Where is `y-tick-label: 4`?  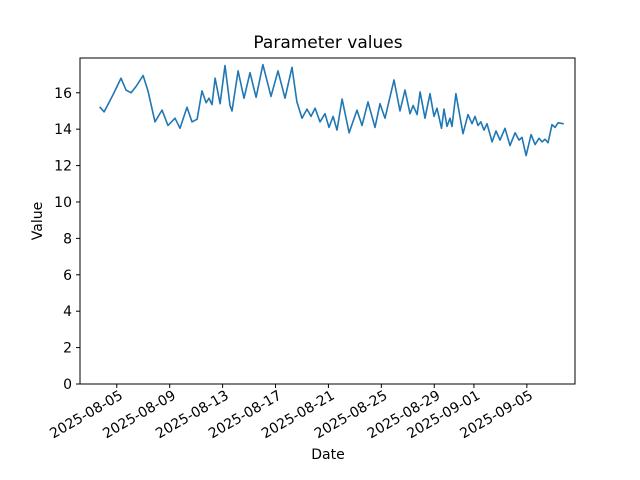
y-tick-label: 4 is located at coordinates (67, 312).